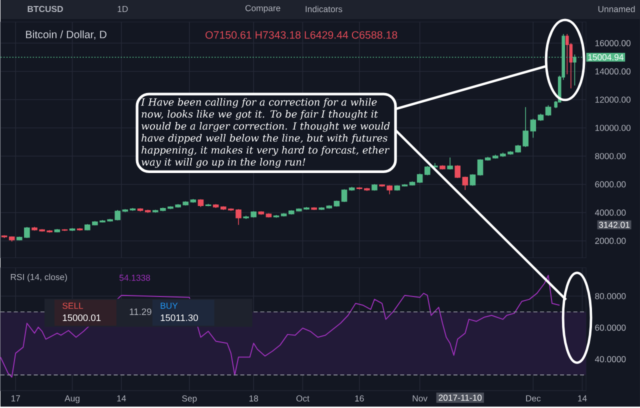 Image resolution: width=640 pixels, height=408 pixels. I want to click on y-tick-label: 2000.00, so click(610, 241).